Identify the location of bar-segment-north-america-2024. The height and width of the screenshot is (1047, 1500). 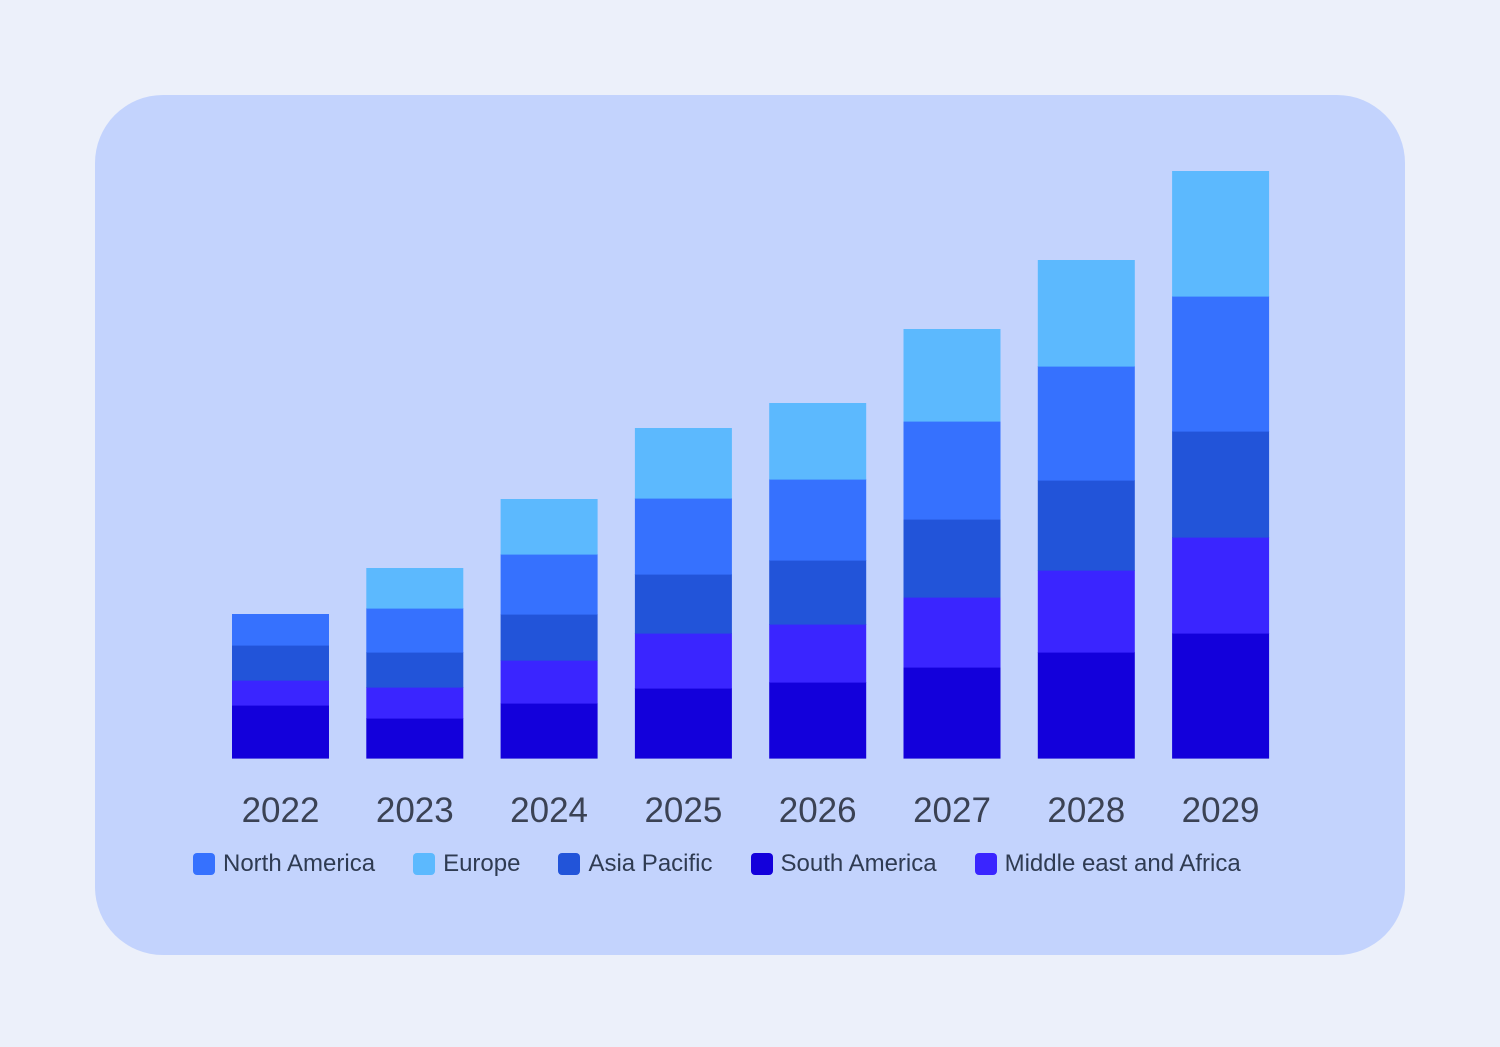
(549, 584).